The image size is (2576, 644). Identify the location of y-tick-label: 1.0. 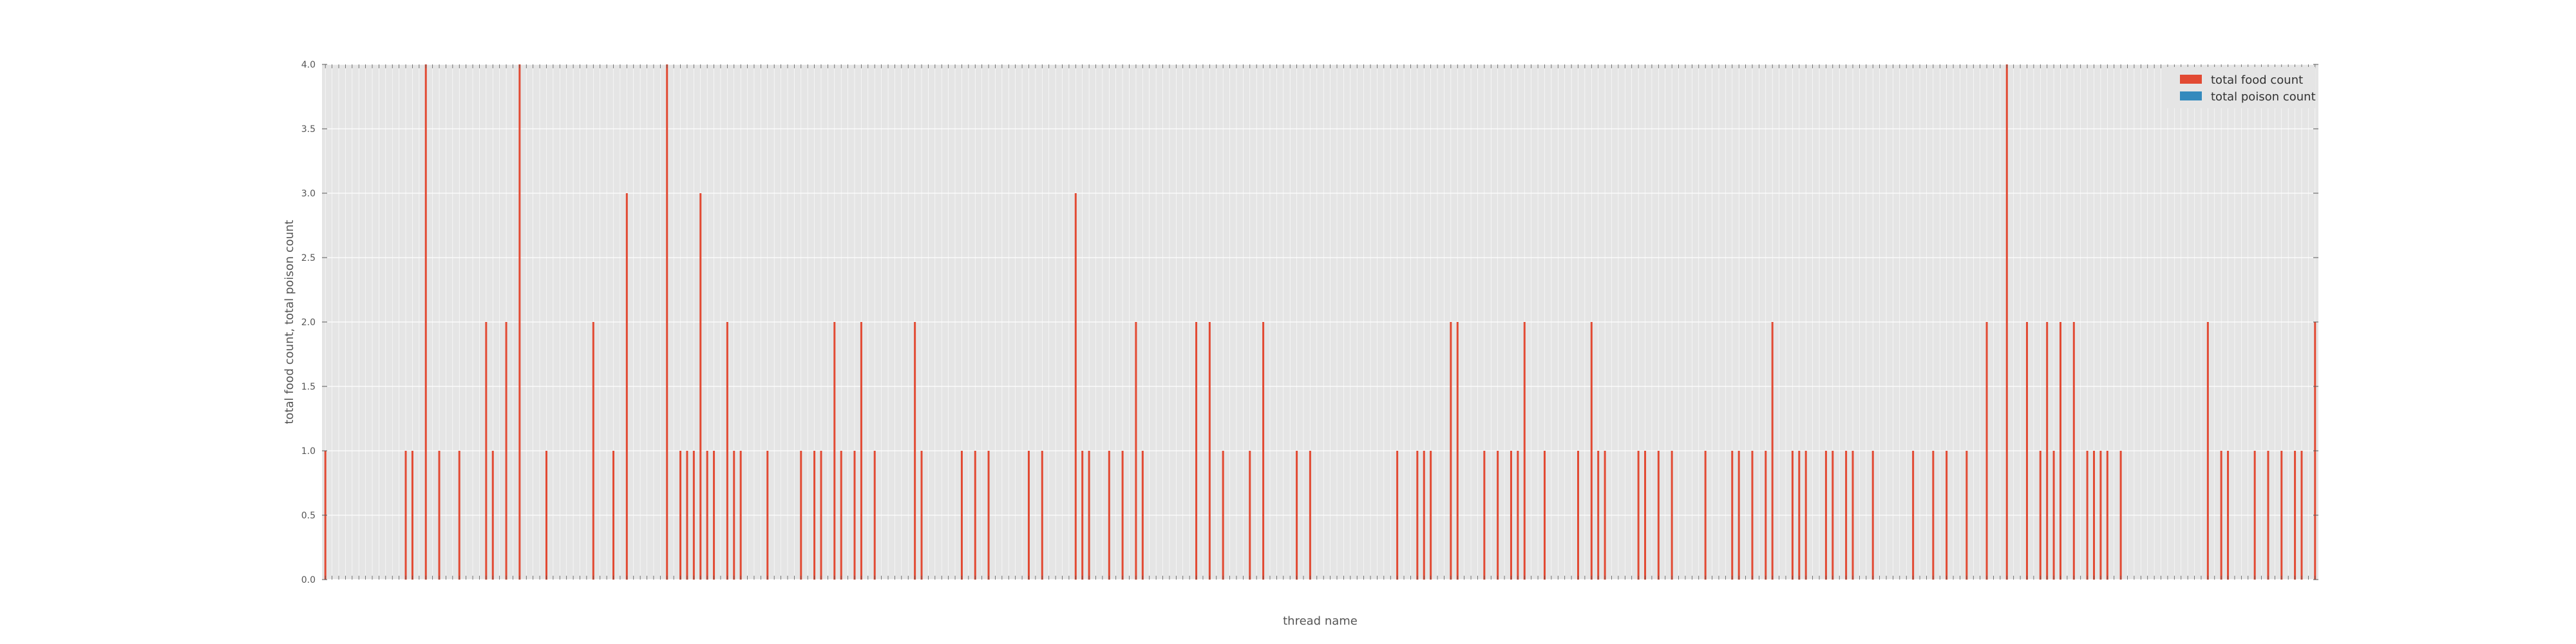
(309, 451).